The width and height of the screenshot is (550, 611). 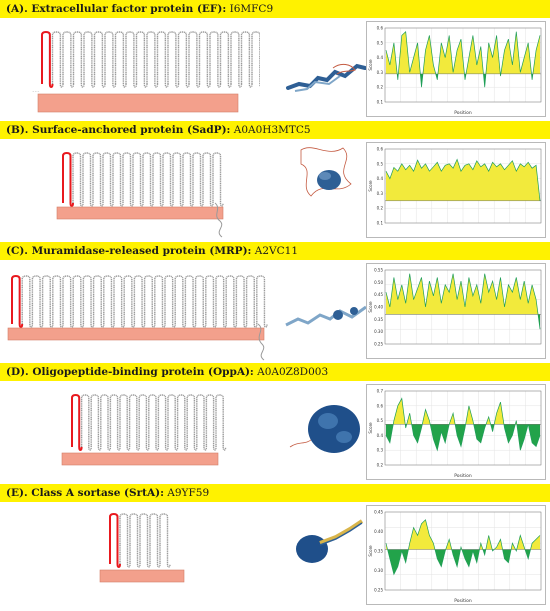 I want to click on panel-E-title: (E). Class A sortase (SrtA):, so click(x=85, y=493).